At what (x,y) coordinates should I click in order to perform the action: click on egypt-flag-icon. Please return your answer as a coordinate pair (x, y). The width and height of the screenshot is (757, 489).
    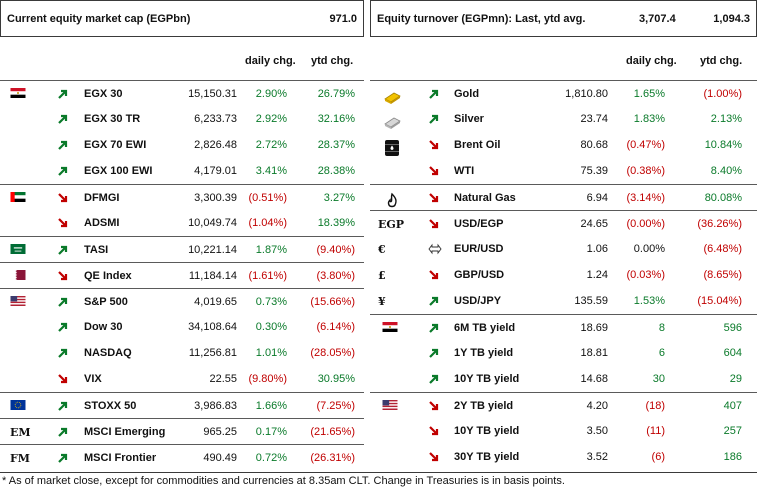
    Looking at the image, I should click on (19, 94).